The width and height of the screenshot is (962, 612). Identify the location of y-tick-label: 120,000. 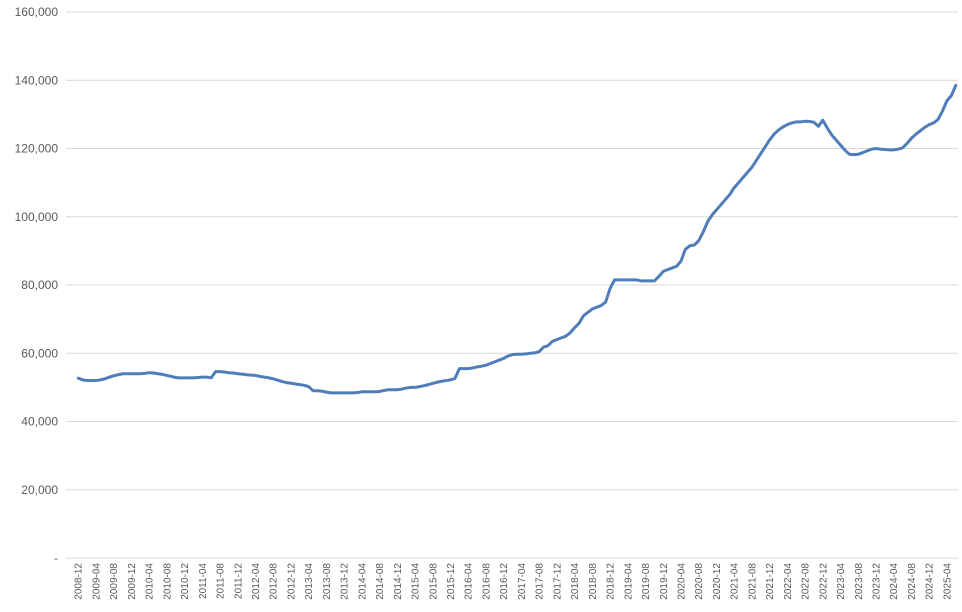
(37, 149).